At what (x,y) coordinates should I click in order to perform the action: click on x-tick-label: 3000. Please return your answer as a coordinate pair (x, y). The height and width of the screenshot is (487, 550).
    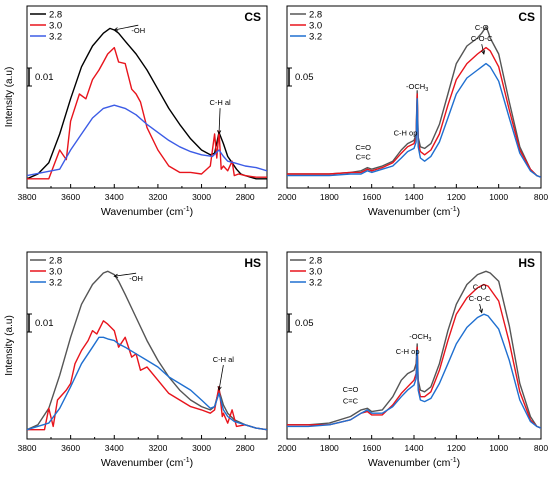
    Looking at the image, I should click on (201, 448).